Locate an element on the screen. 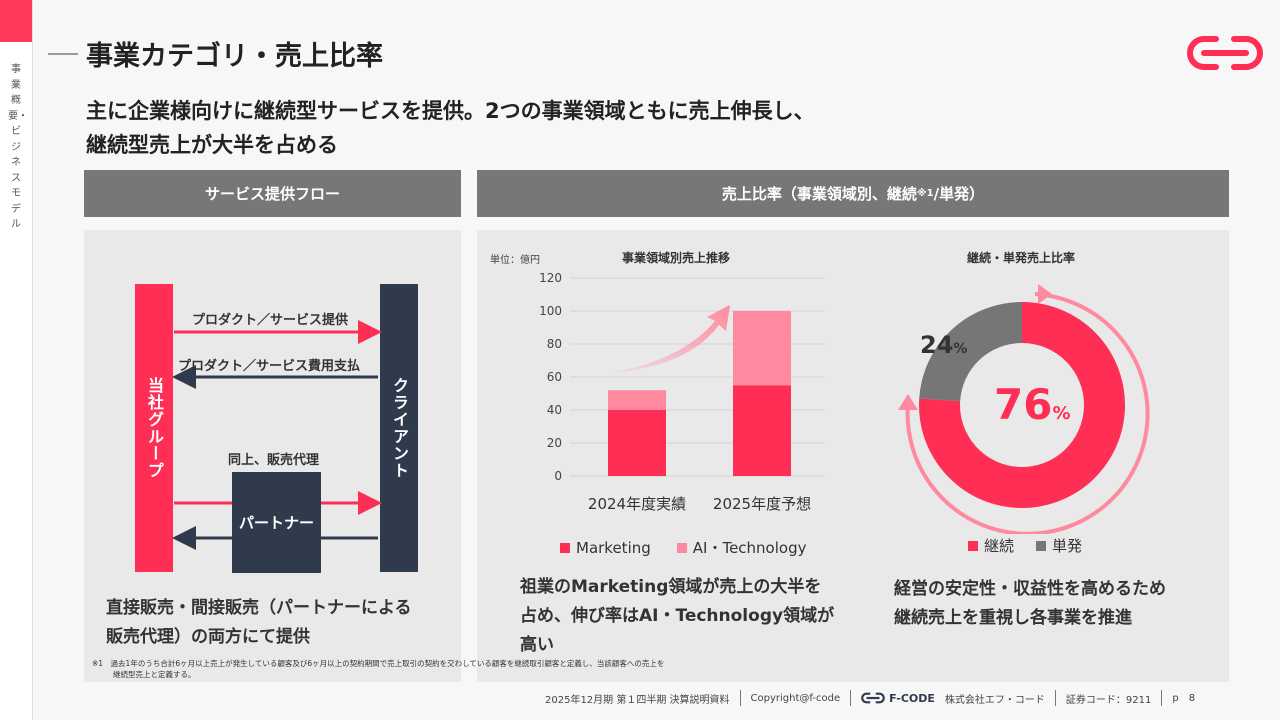 This screenshot has height=720, width=1280. y-tick-label: 40 is located at coordinates (554, 410).